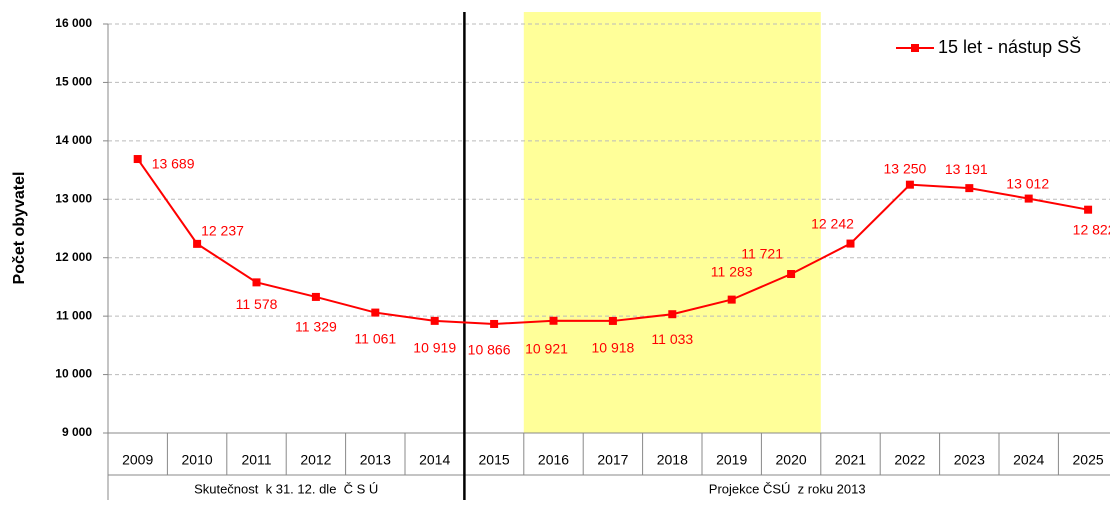 The height and width of the screenshot is (506, 1110). I want to click on data-label: 11 329, so click(316, 327).